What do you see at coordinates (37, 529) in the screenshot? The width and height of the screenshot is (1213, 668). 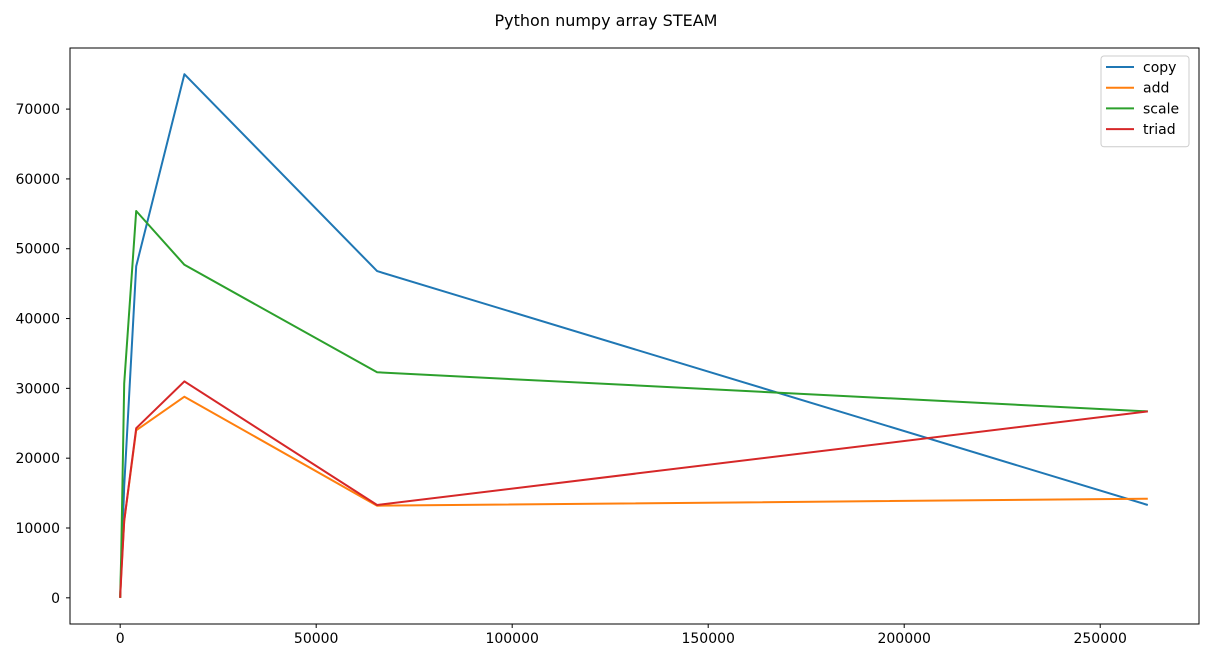 I see `y-tick-label: 10000` at bounding box center [37, 529].